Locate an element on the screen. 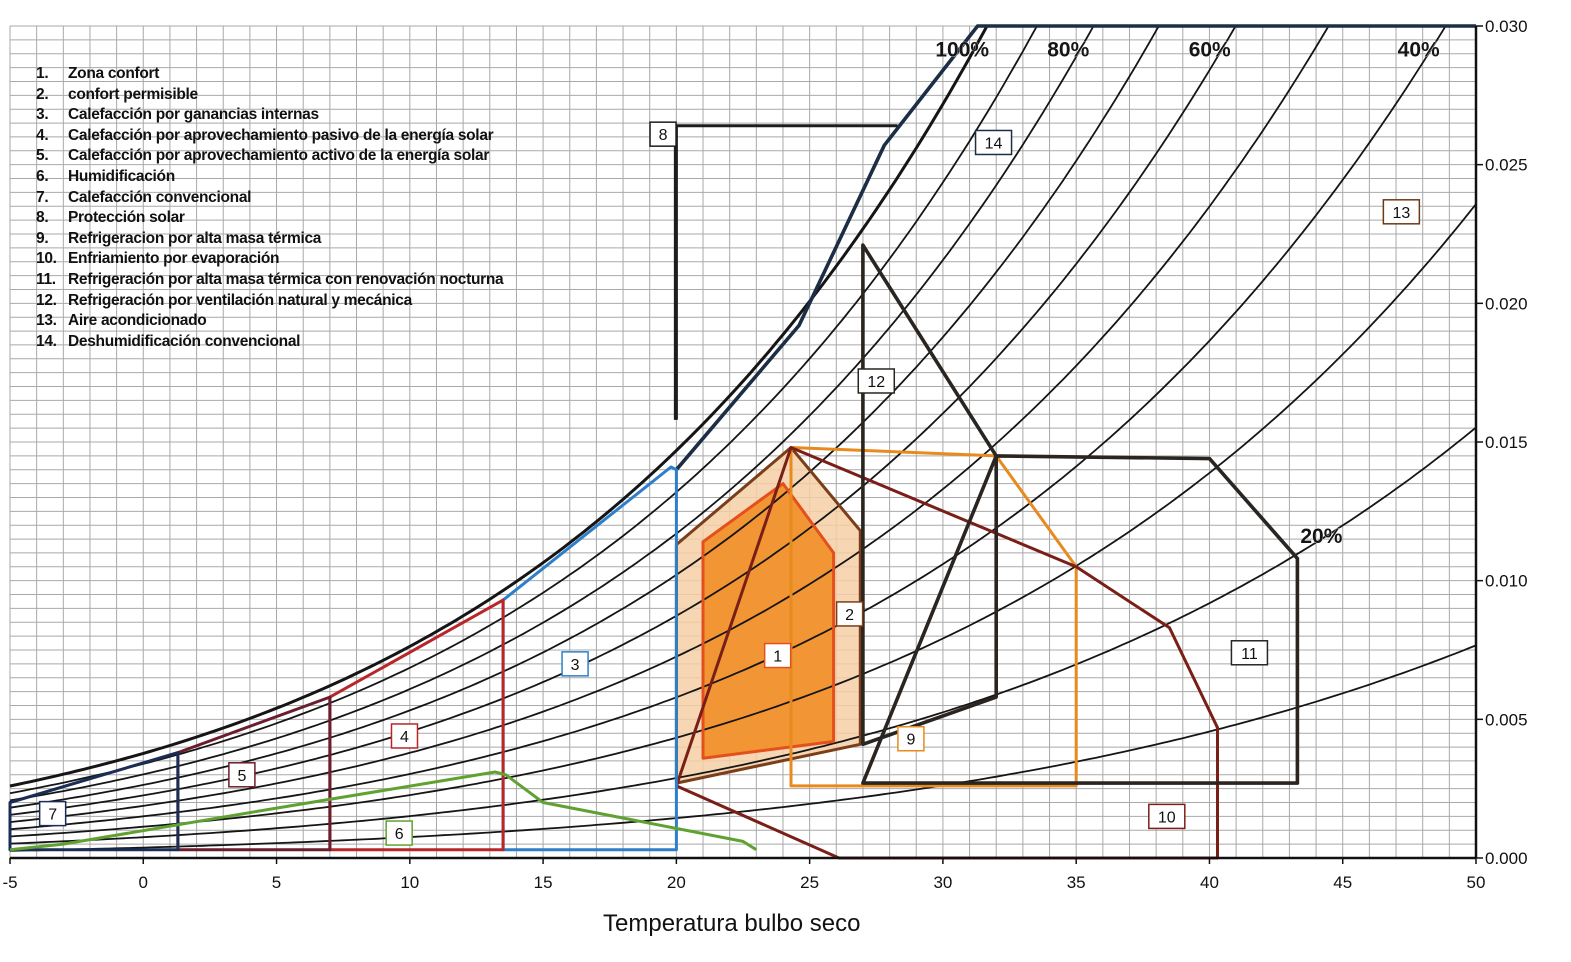 This screenshot has height=962, width=1571. x-tick-label: 15 is located at coordinates (543, 882).